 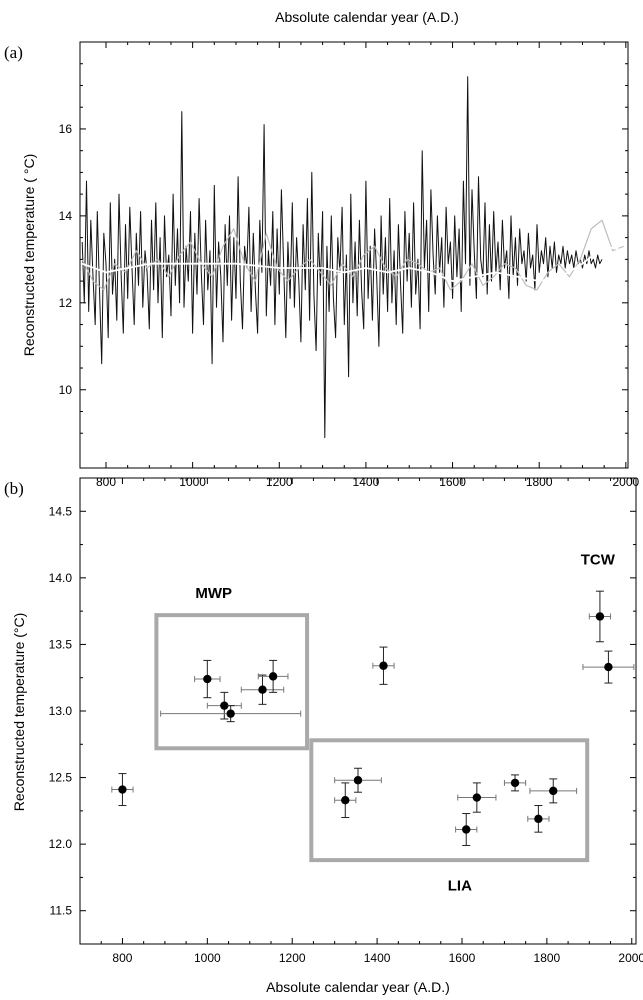 What do you see at coordinates (192, 482) in the screenshot?
I see `panel-a-x-tick-label: 1000` at bounding box center [192, 482].